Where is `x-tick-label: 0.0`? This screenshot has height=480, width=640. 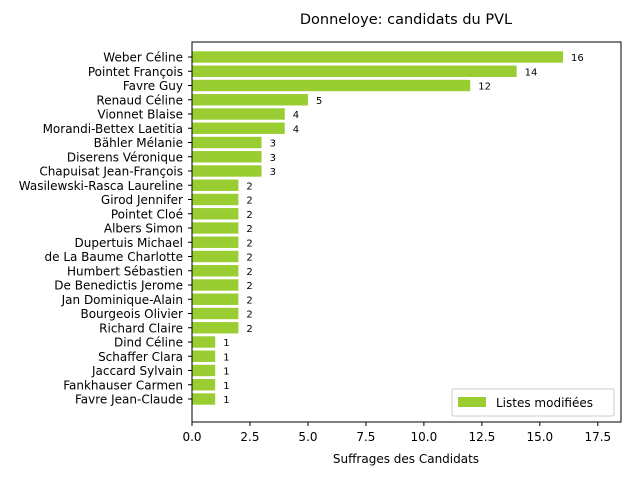
x-tick-label: 0.0 is located at coordinates (191, 437).